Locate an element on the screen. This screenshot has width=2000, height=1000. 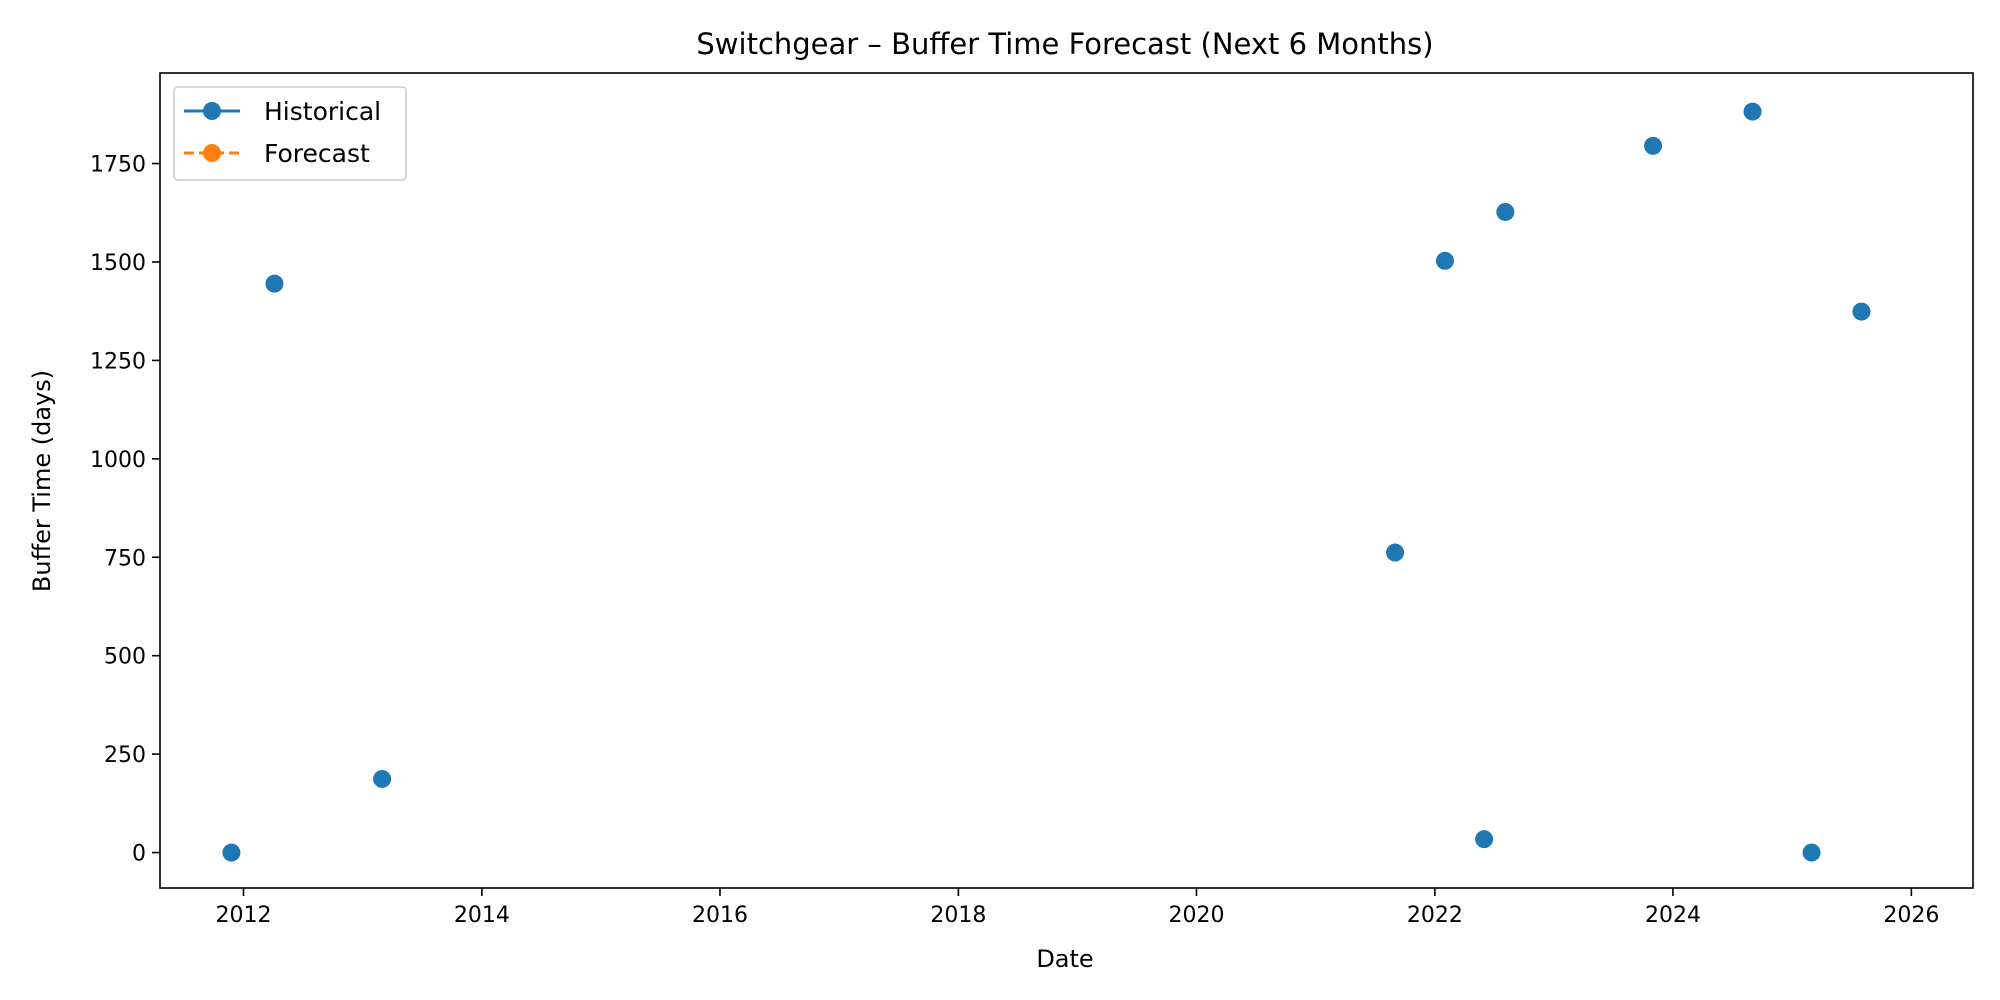
x-tick-label: 2024 is located at coordinates (1673, 915).